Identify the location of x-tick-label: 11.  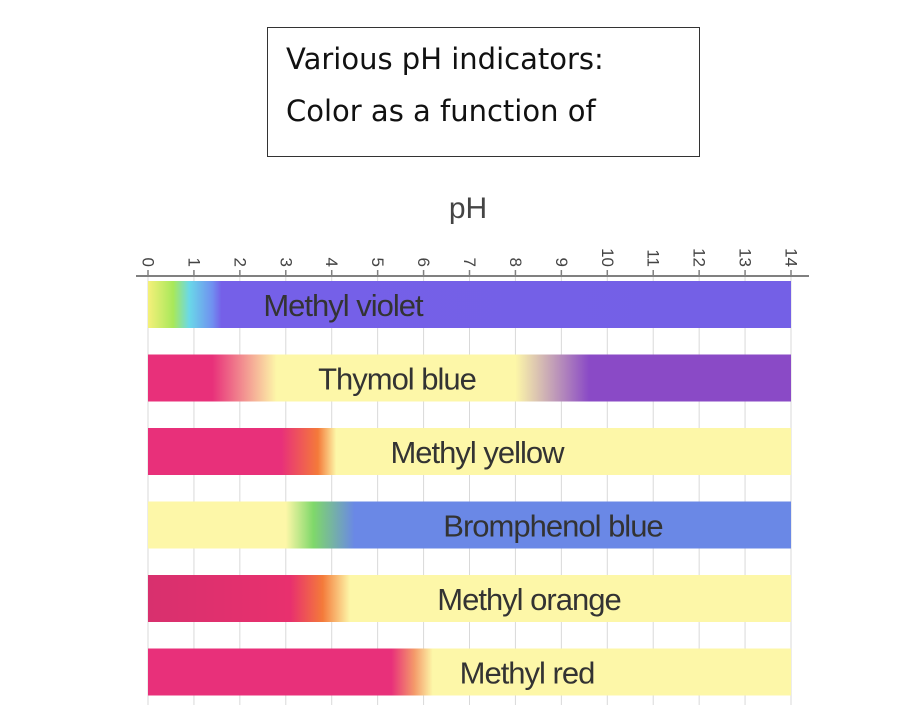
(653, 258).